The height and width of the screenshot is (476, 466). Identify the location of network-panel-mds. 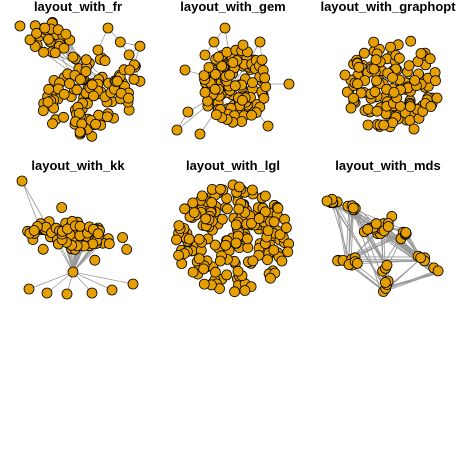
(382, 245).